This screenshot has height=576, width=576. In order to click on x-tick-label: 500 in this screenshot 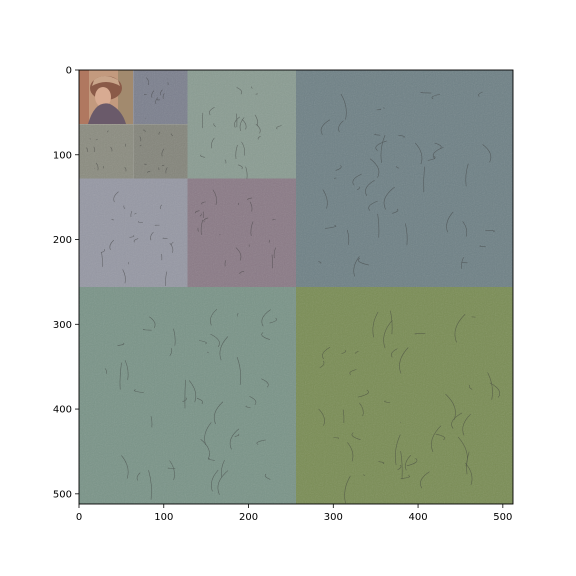, I will do `click(502, 517)`.